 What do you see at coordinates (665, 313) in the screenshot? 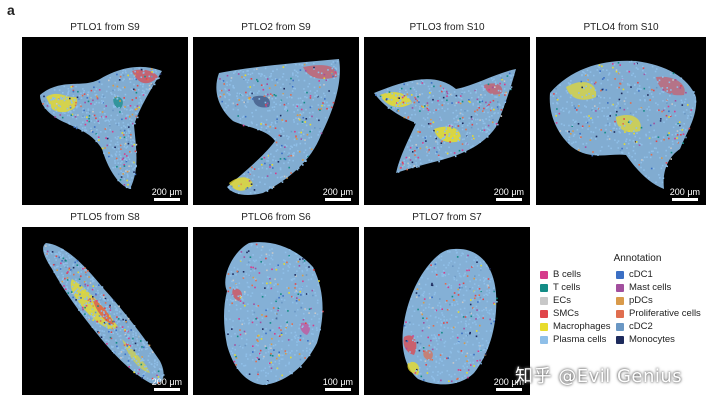
I see `legend-label: Proliferative cells` at bounding box center [665, 313].